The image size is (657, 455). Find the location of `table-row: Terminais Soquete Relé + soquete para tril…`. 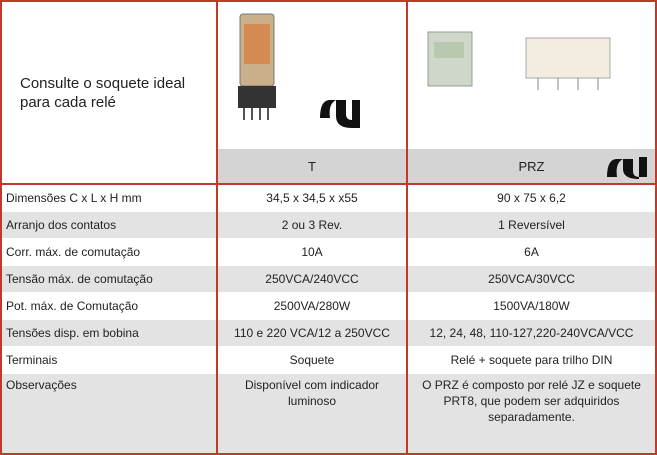

table-row: Terminais Soquete Relé + soquete para tril… is located at coordinates (328, 360).